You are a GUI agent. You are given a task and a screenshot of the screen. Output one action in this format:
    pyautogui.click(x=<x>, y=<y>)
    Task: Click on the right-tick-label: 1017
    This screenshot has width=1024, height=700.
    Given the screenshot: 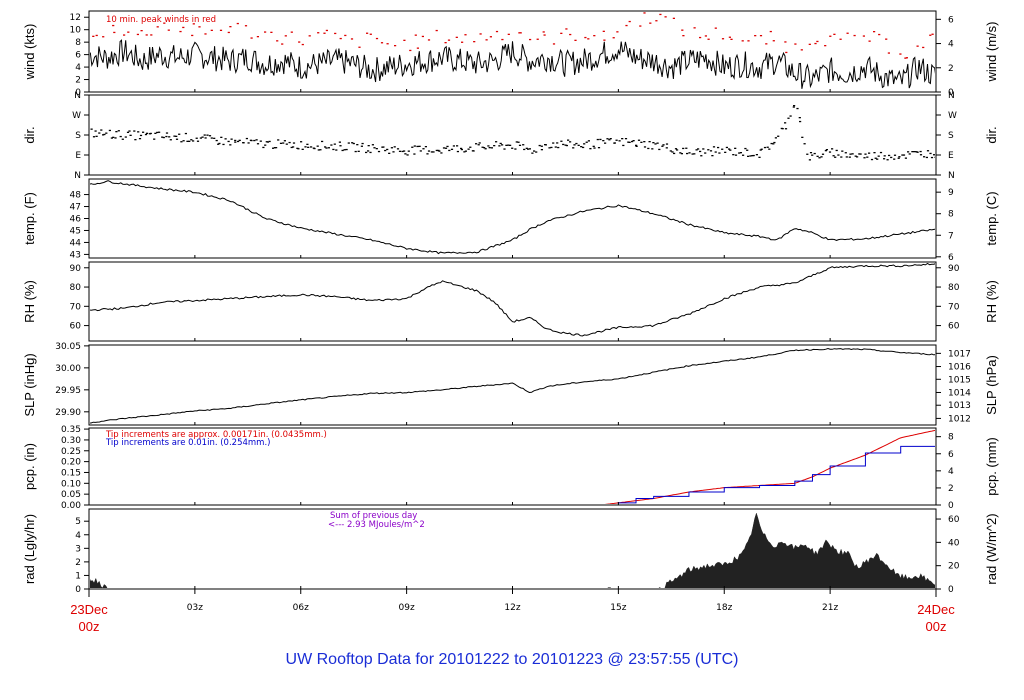 What is the action you would take?
    pyautogui.click(x=959, y=354)
    